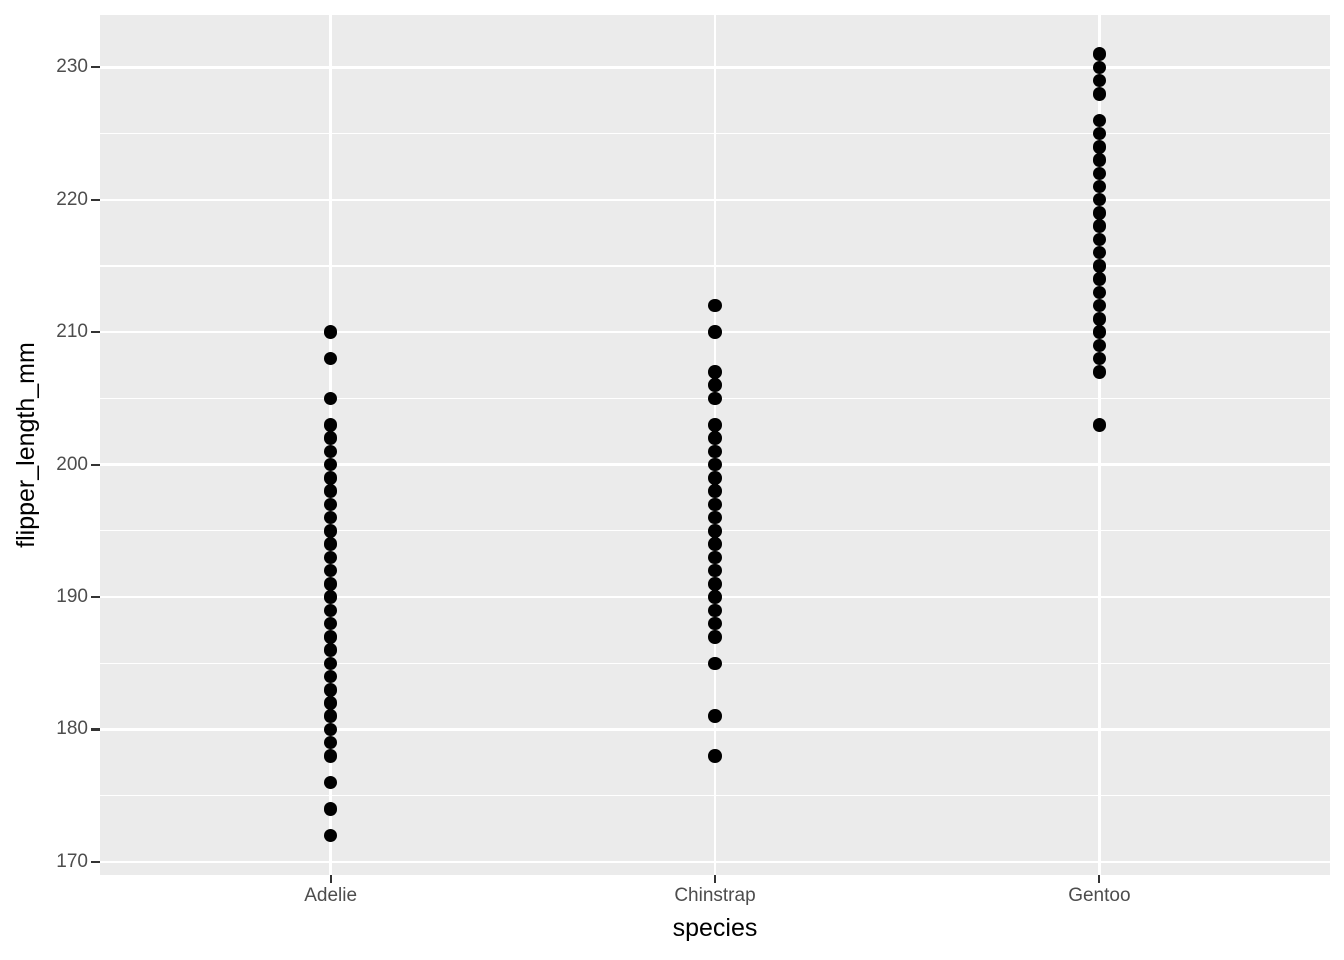 This screenshot has height=960, width=1344. Describe the element at coordinates (715, 928) in the screenshot. I see `x-axis-title: species` at that location.